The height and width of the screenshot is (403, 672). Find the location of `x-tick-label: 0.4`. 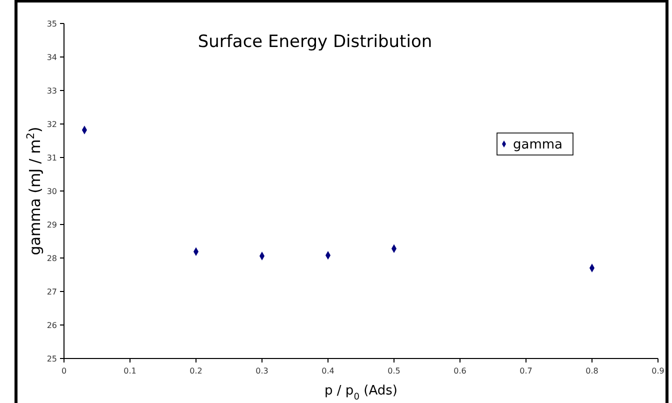

x-tick-label: 0.4 is located at coordinates (328, 371).